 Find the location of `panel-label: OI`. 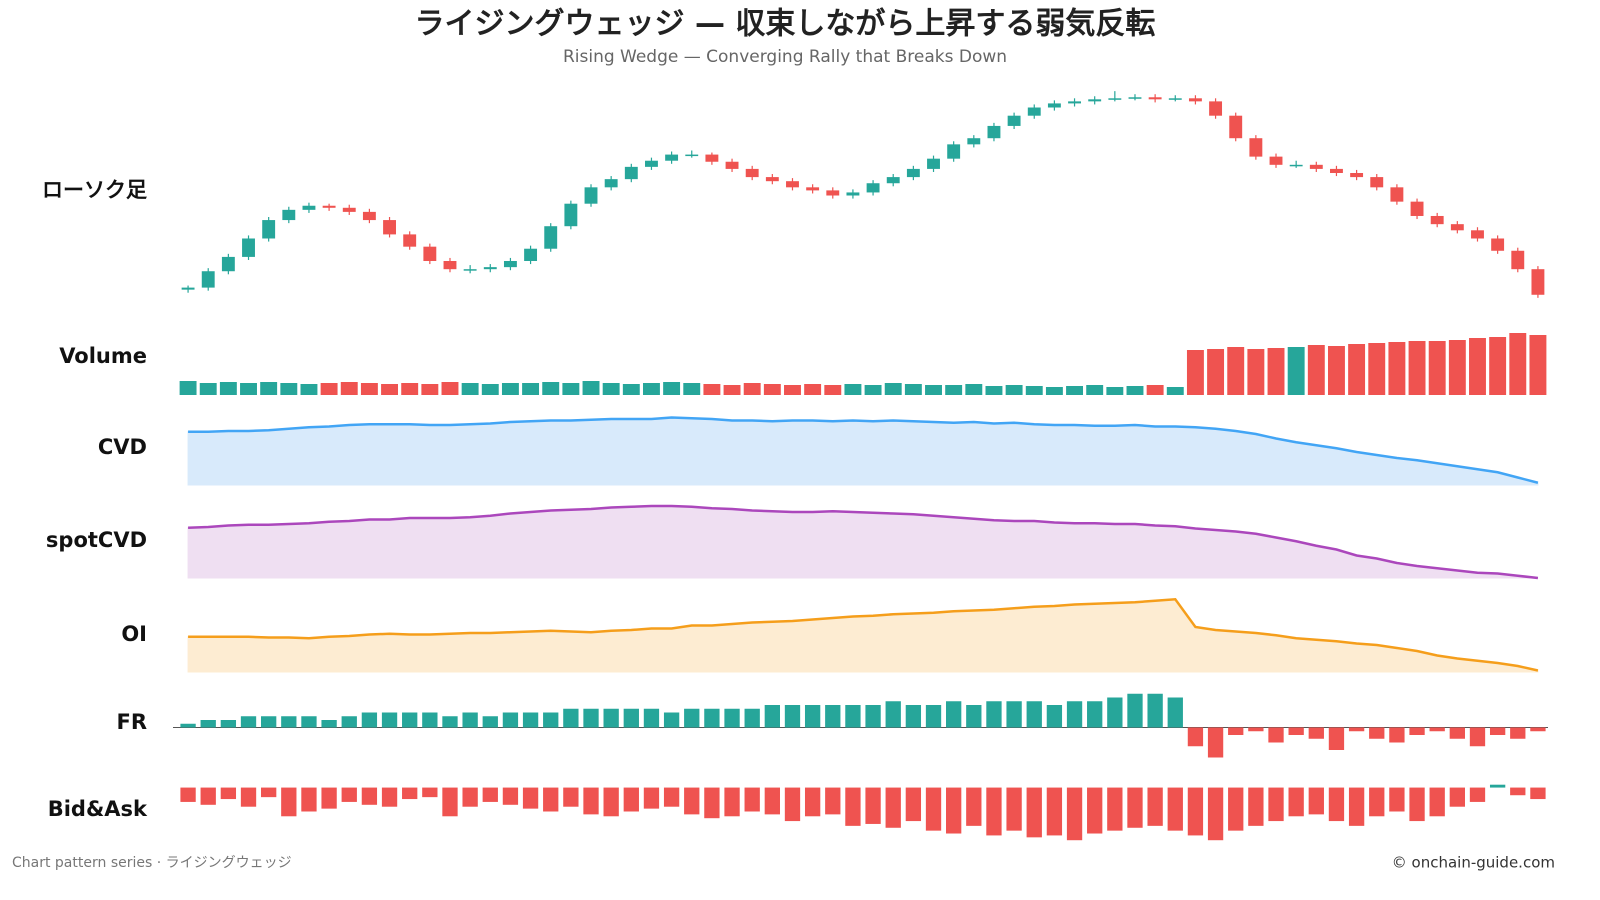

panel-label: OI is located at coordinates (134, 634).